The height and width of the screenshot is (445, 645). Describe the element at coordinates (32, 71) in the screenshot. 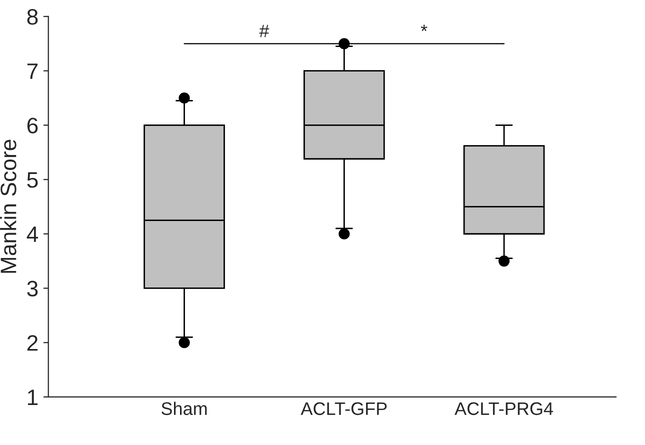

I see `y-tick-label: 7` at that location.